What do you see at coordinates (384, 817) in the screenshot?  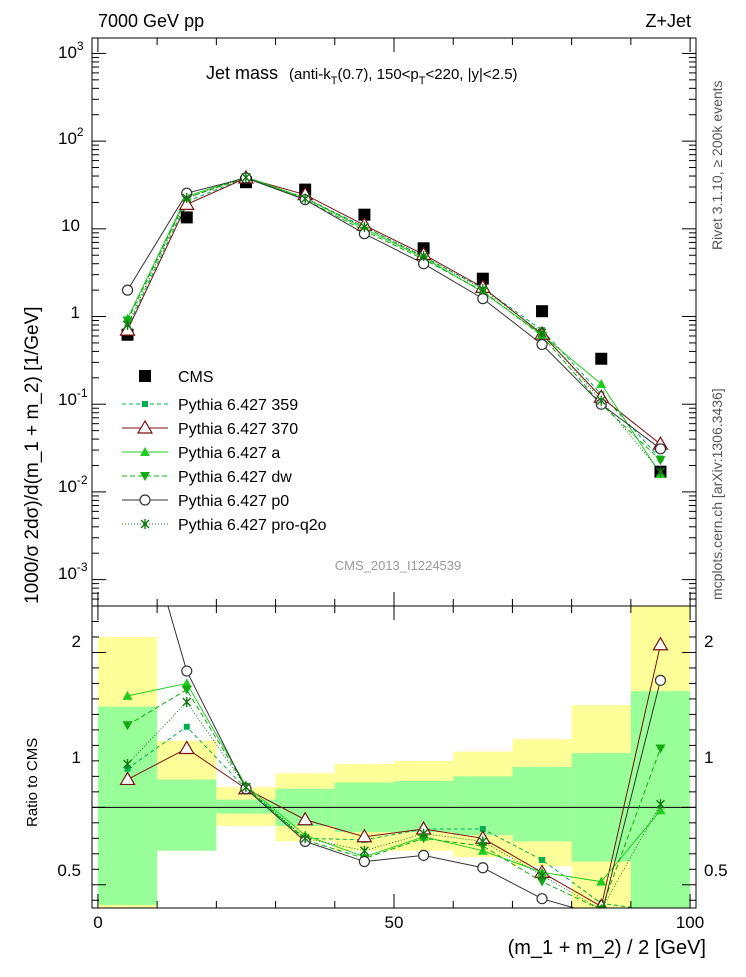 I see `ratio-line` at bounding box center [384, 817].